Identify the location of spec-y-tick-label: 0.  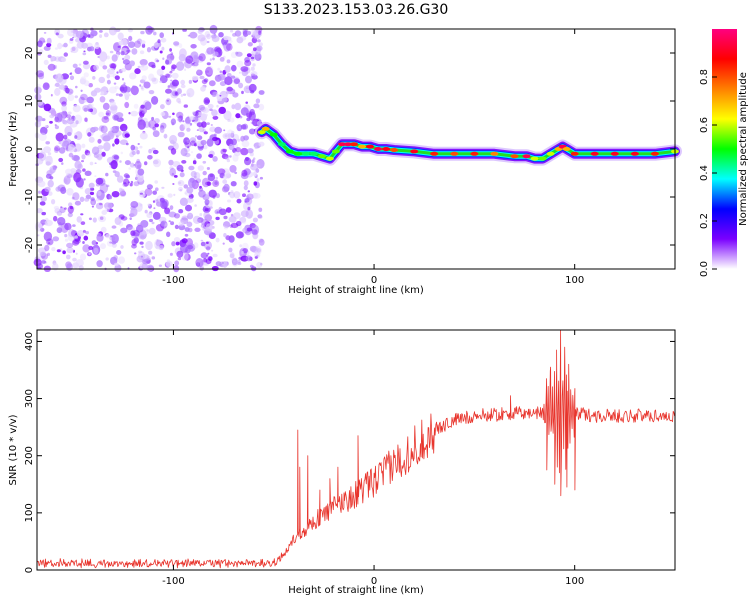
(29, 149).